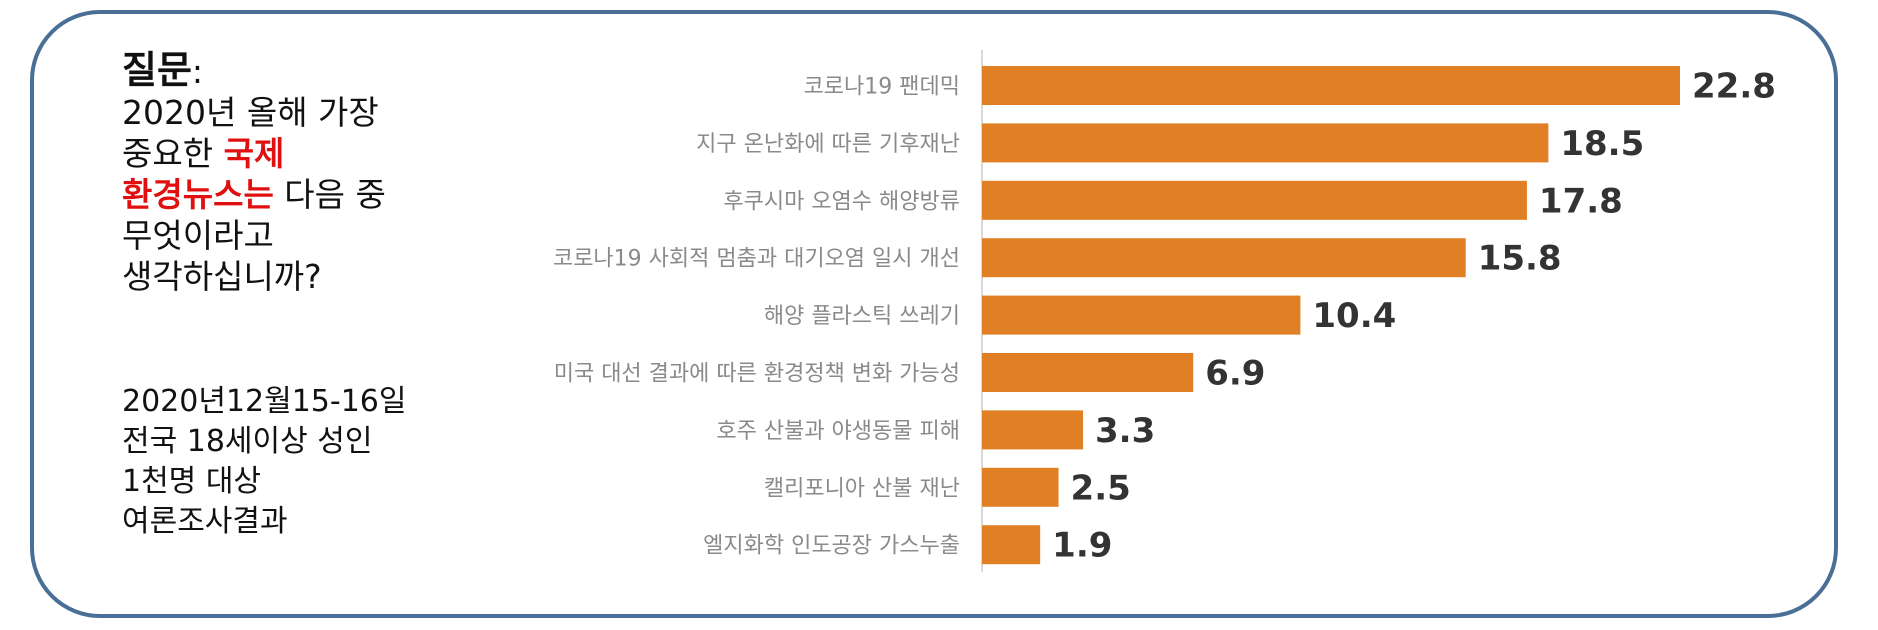 This screenshot has height=630, width=1878. I want to click on highlight-international: 국제, so click(254, 153).